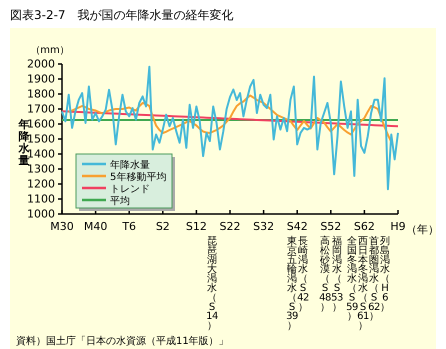 This screenshot has height=349, width=446. Describe the element at coordinates (41, 94) in the screenshot. I see `y-tick-label: 1800` at that location.